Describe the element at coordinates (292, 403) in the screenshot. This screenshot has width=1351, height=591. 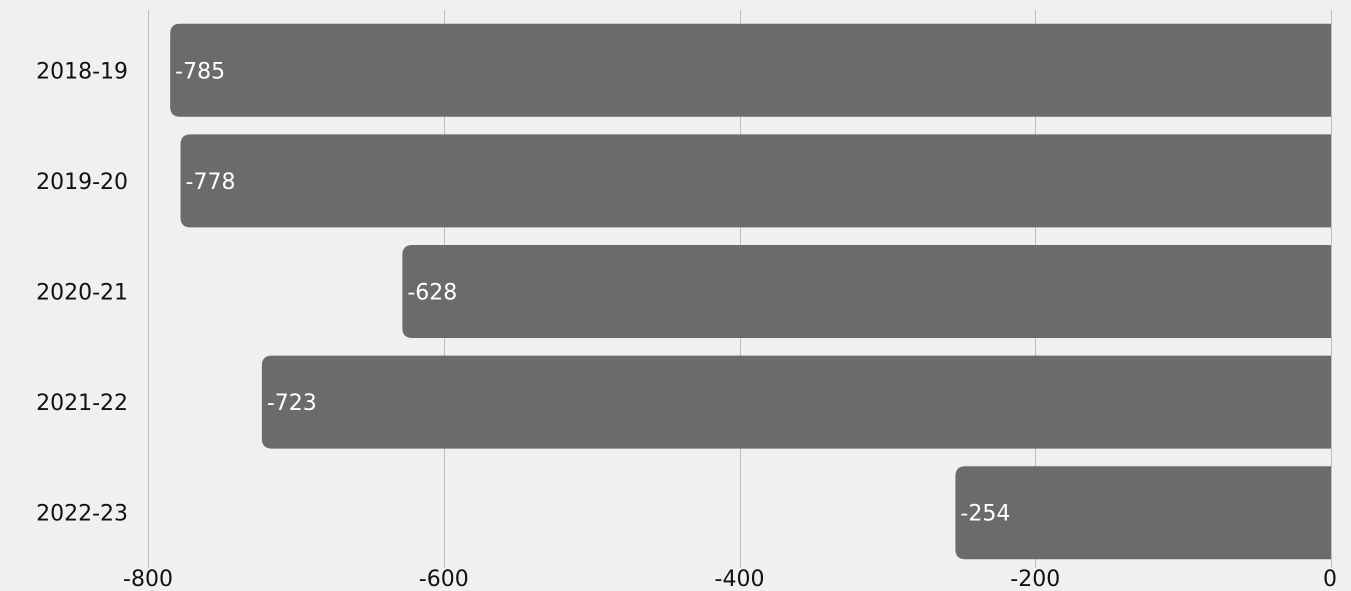
I see `data-label-2021-22: -723` at that location.